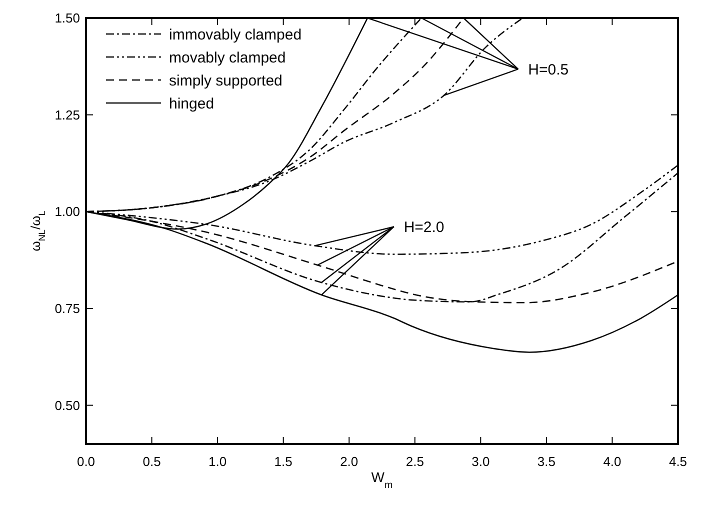  What do you see at coordinates (283, 461) in the screenshot?
I see `x-tick-label: 1.5` at bounding box center [283, 461].